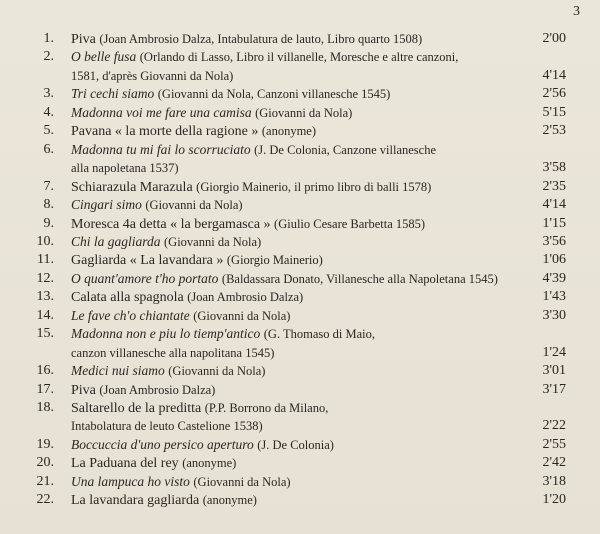 Image resolution: width=600 pixels, height=534 pixels. What do you see at coordinates (45, 481) in the screenshot?
I see `track-number: 21.` at bounding box center [45, 481].